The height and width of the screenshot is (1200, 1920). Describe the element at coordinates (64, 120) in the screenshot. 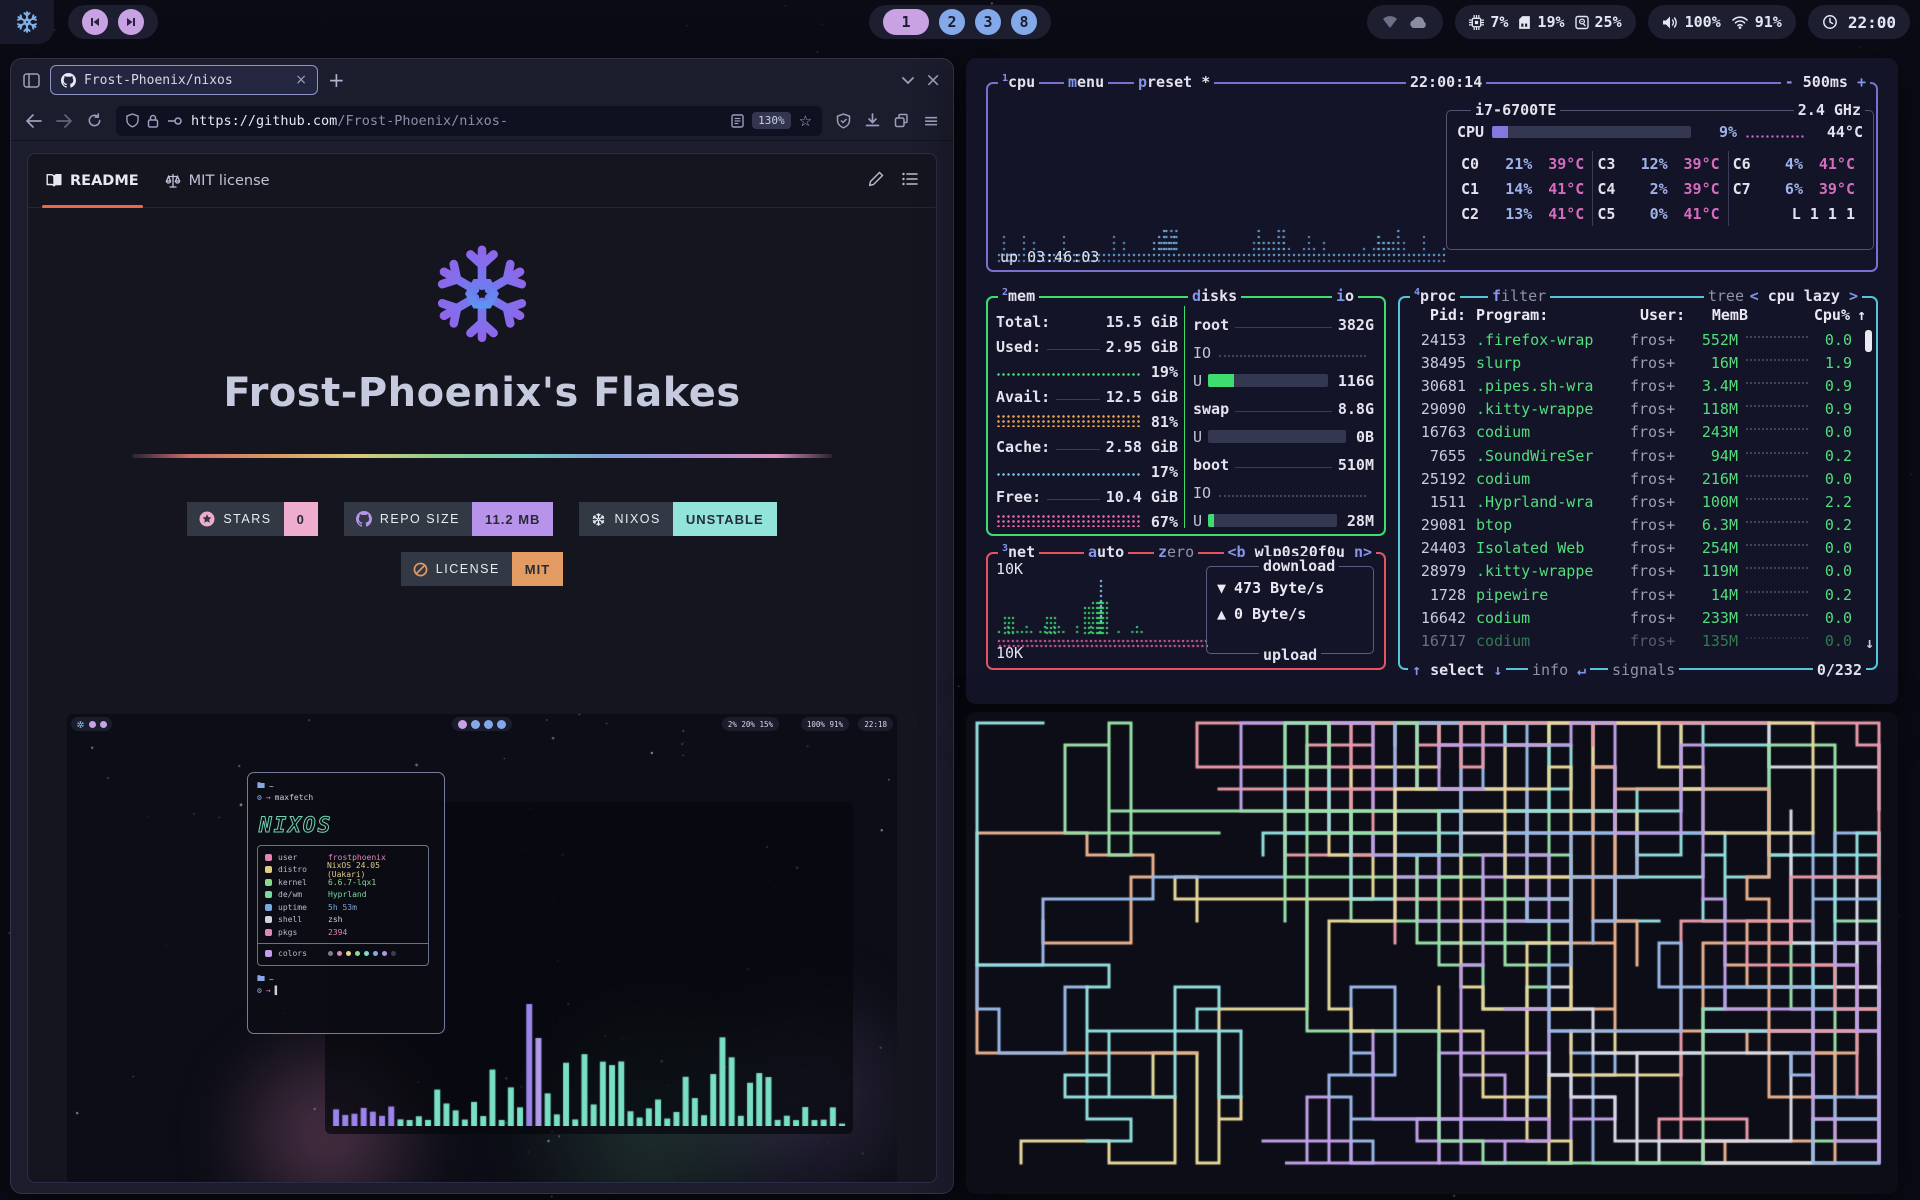

I see `forward-button` at that location.